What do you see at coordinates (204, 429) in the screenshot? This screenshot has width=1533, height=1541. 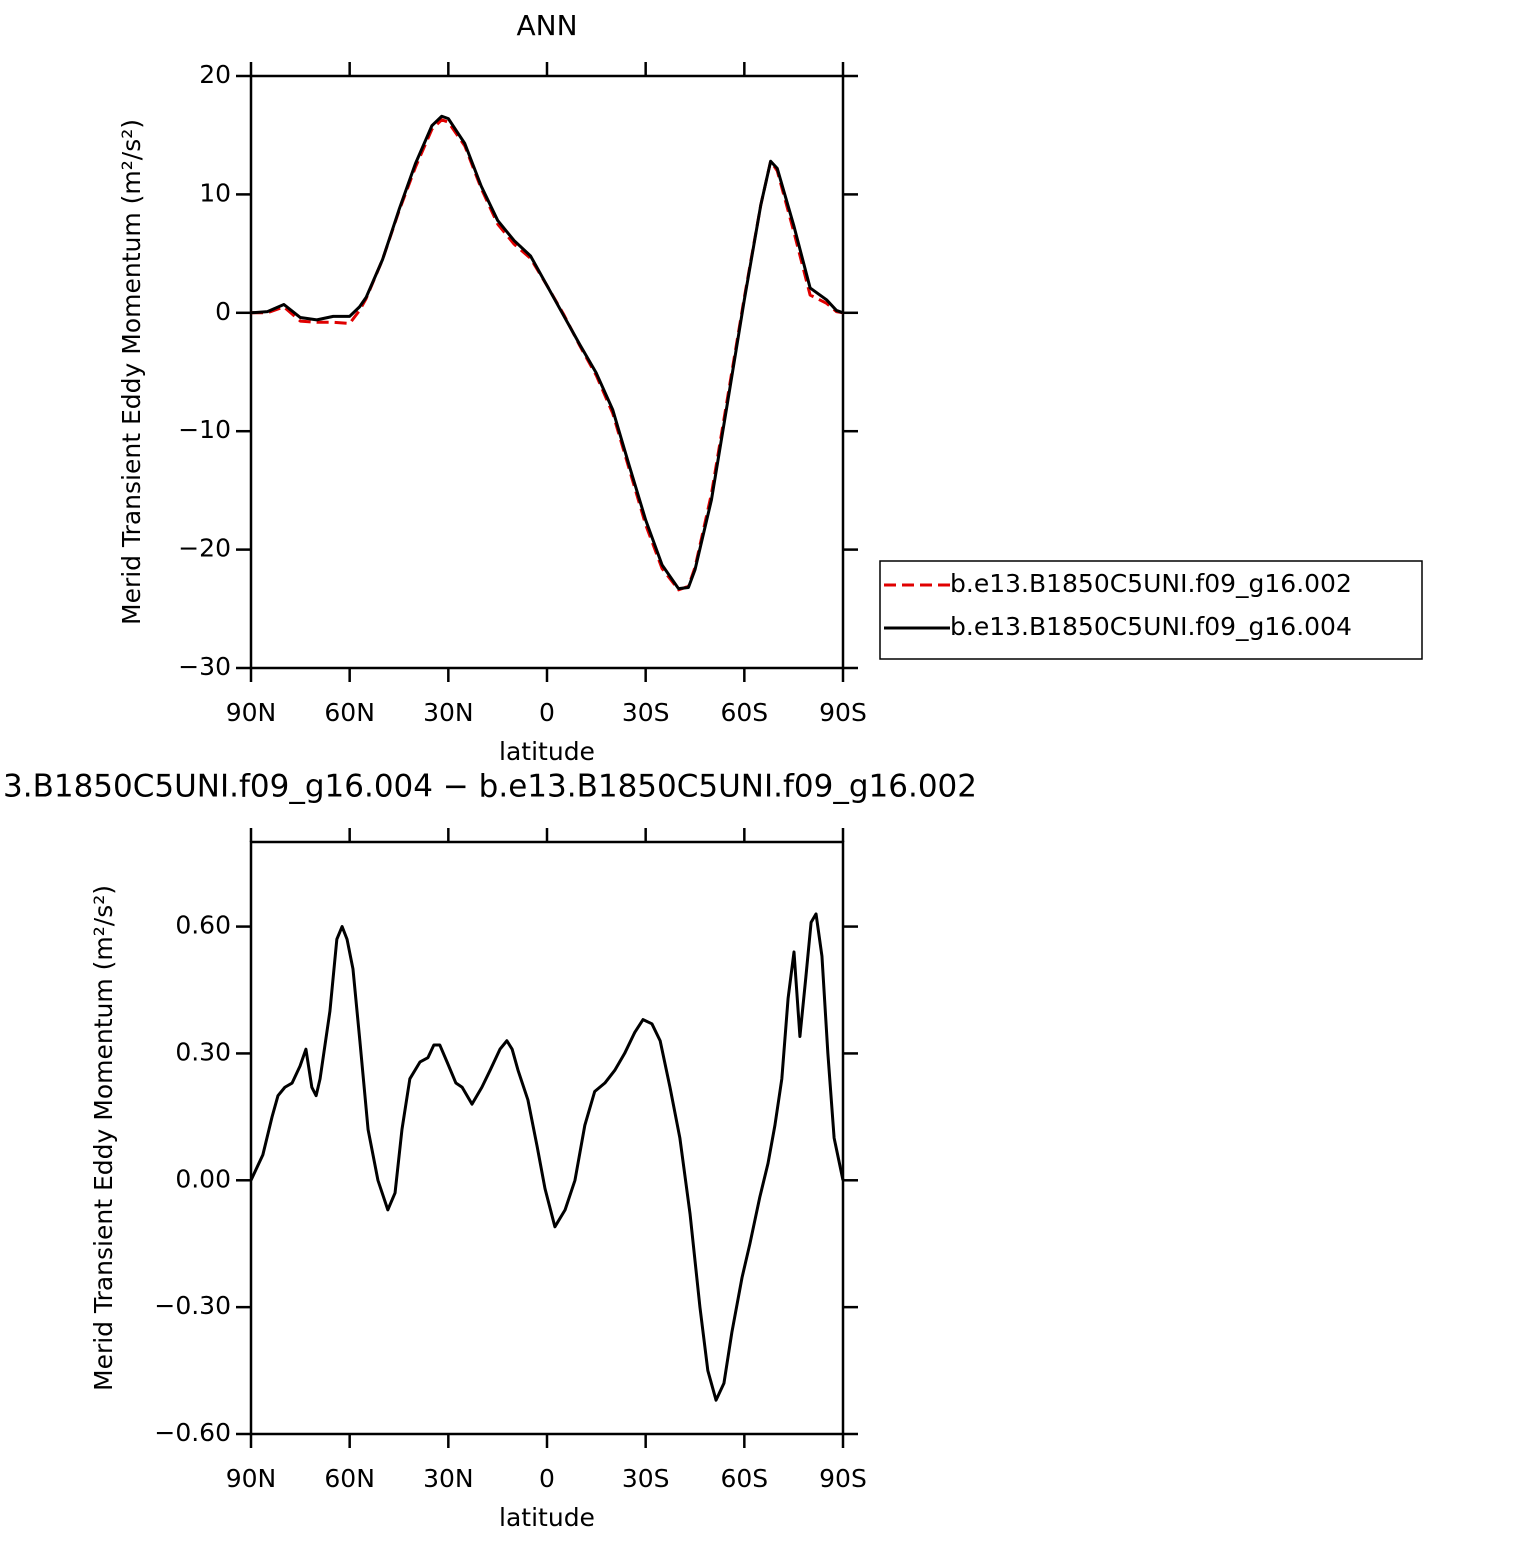 I see `y-tick-label: −10` at bounding box center [204, 429].